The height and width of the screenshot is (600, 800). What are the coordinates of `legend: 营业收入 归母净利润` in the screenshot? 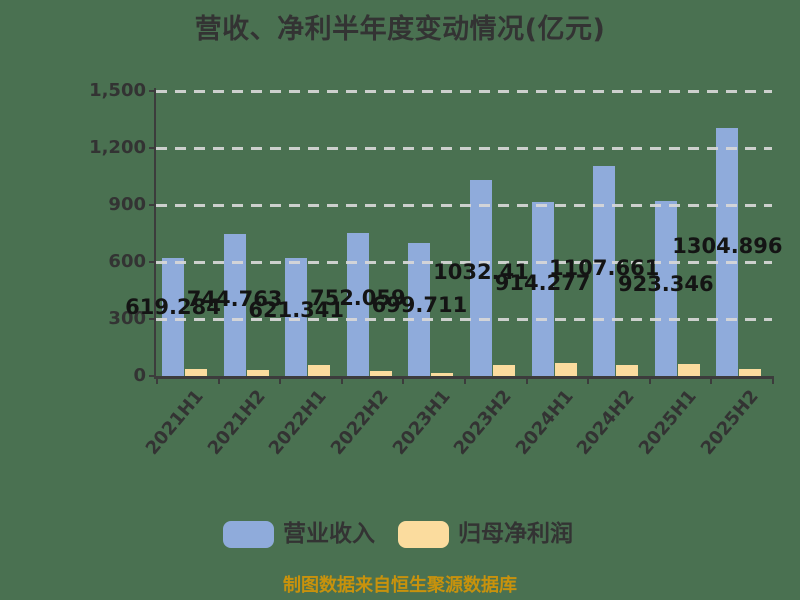 It's located at (400, 535).